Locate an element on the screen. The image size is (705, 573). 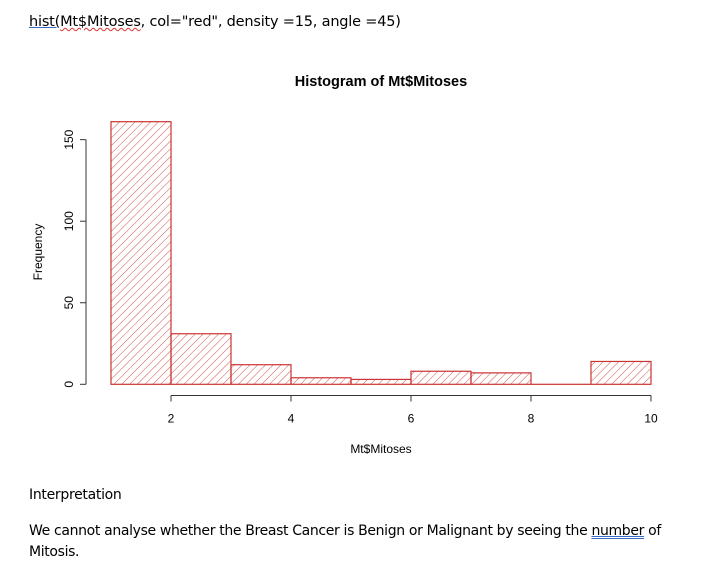
code-function: hist( is located at coordinates (45, 22).